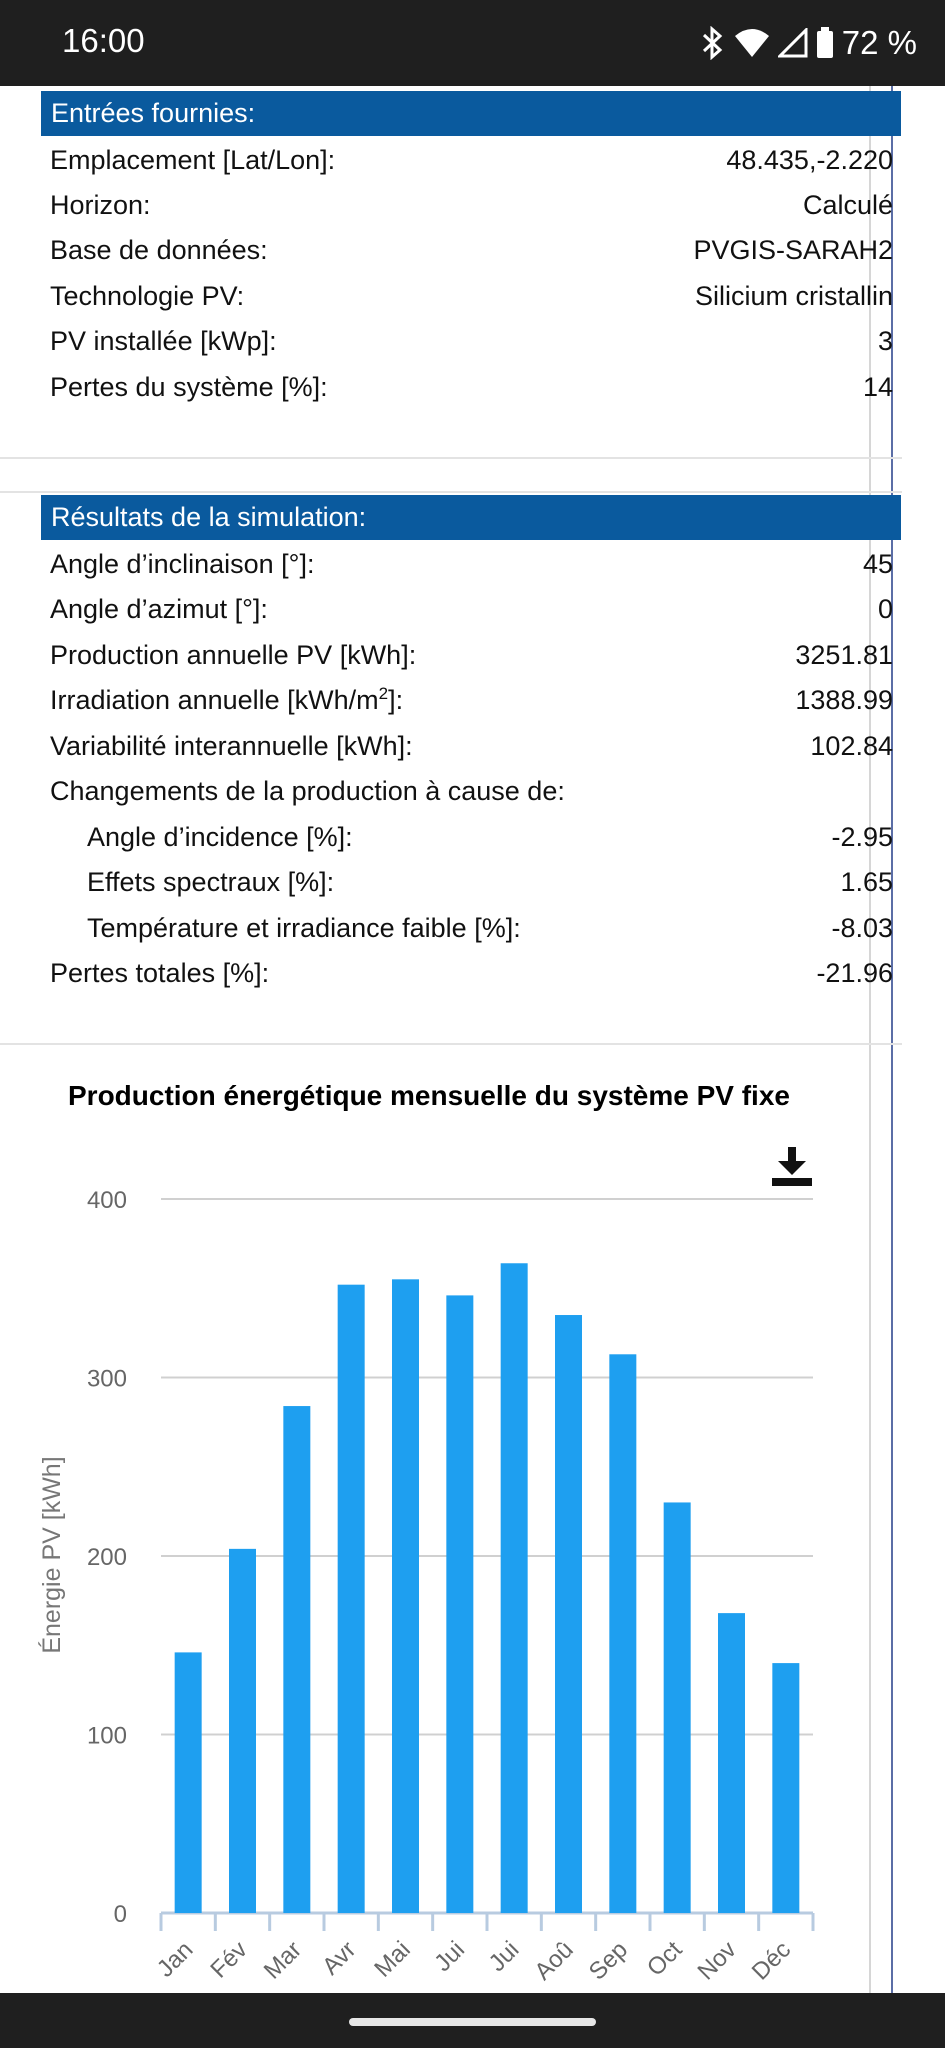  Describe the element at coordinates (100, 205) in the screenshot. I see `input-label: Horizon:` at that location.